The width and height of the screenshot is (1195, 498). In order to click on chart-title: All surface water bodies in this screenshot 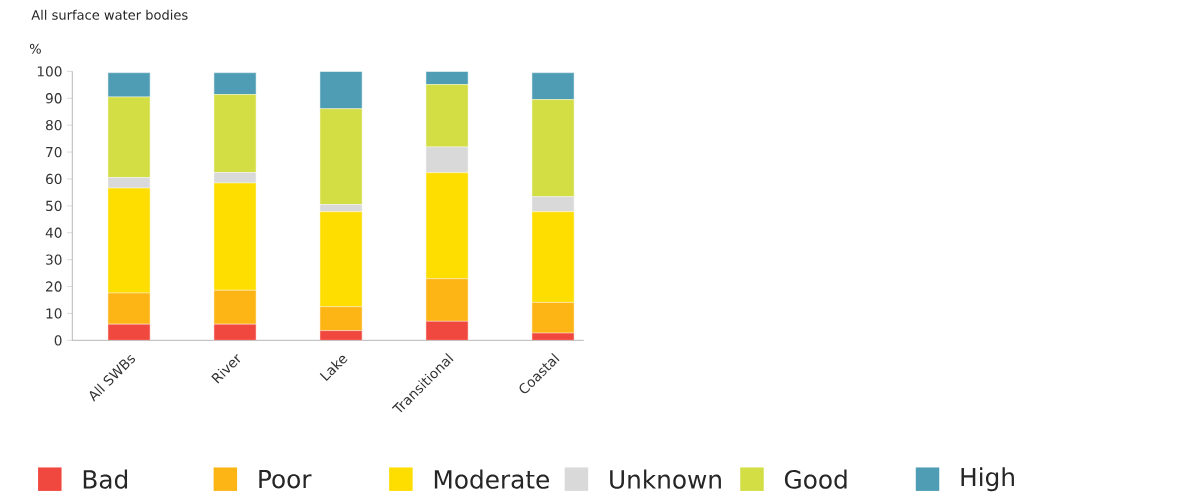, I will do `click(109, 14)`.